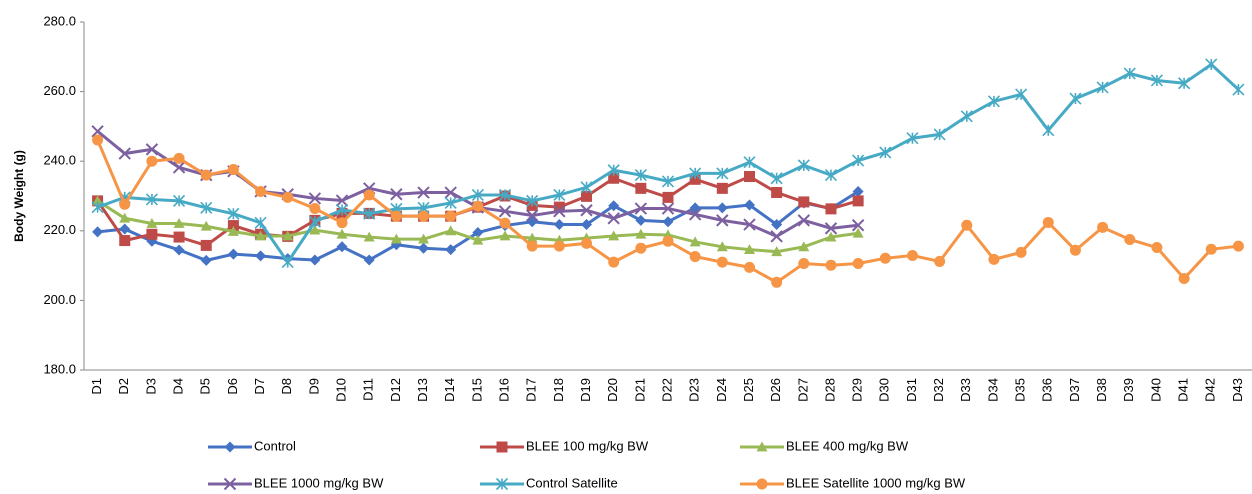 The width and height of the screenshot is (1252, 494). Describe the element at coordinates (748, 390) in the screenshot. I see `x-tick-label: D25` at that location.